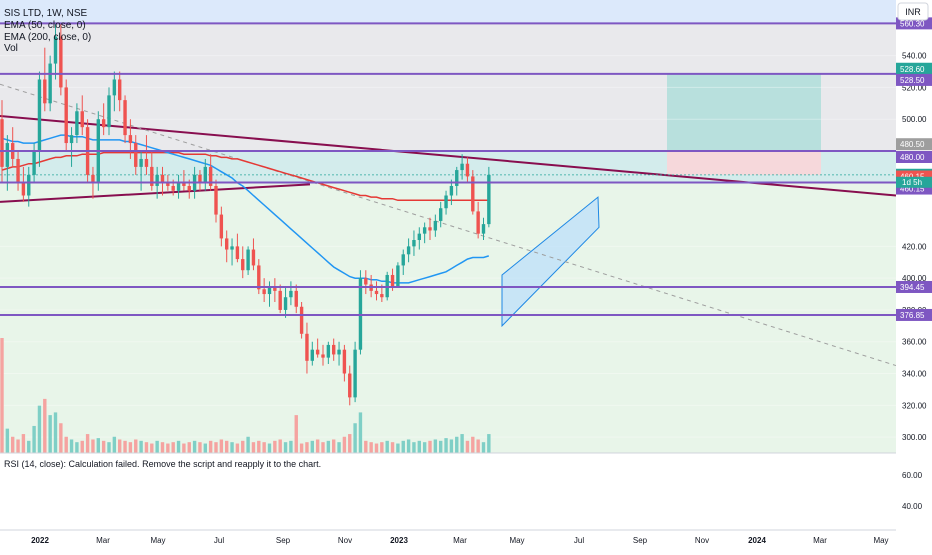  I want to click on ema50-line, so click(245, 209).